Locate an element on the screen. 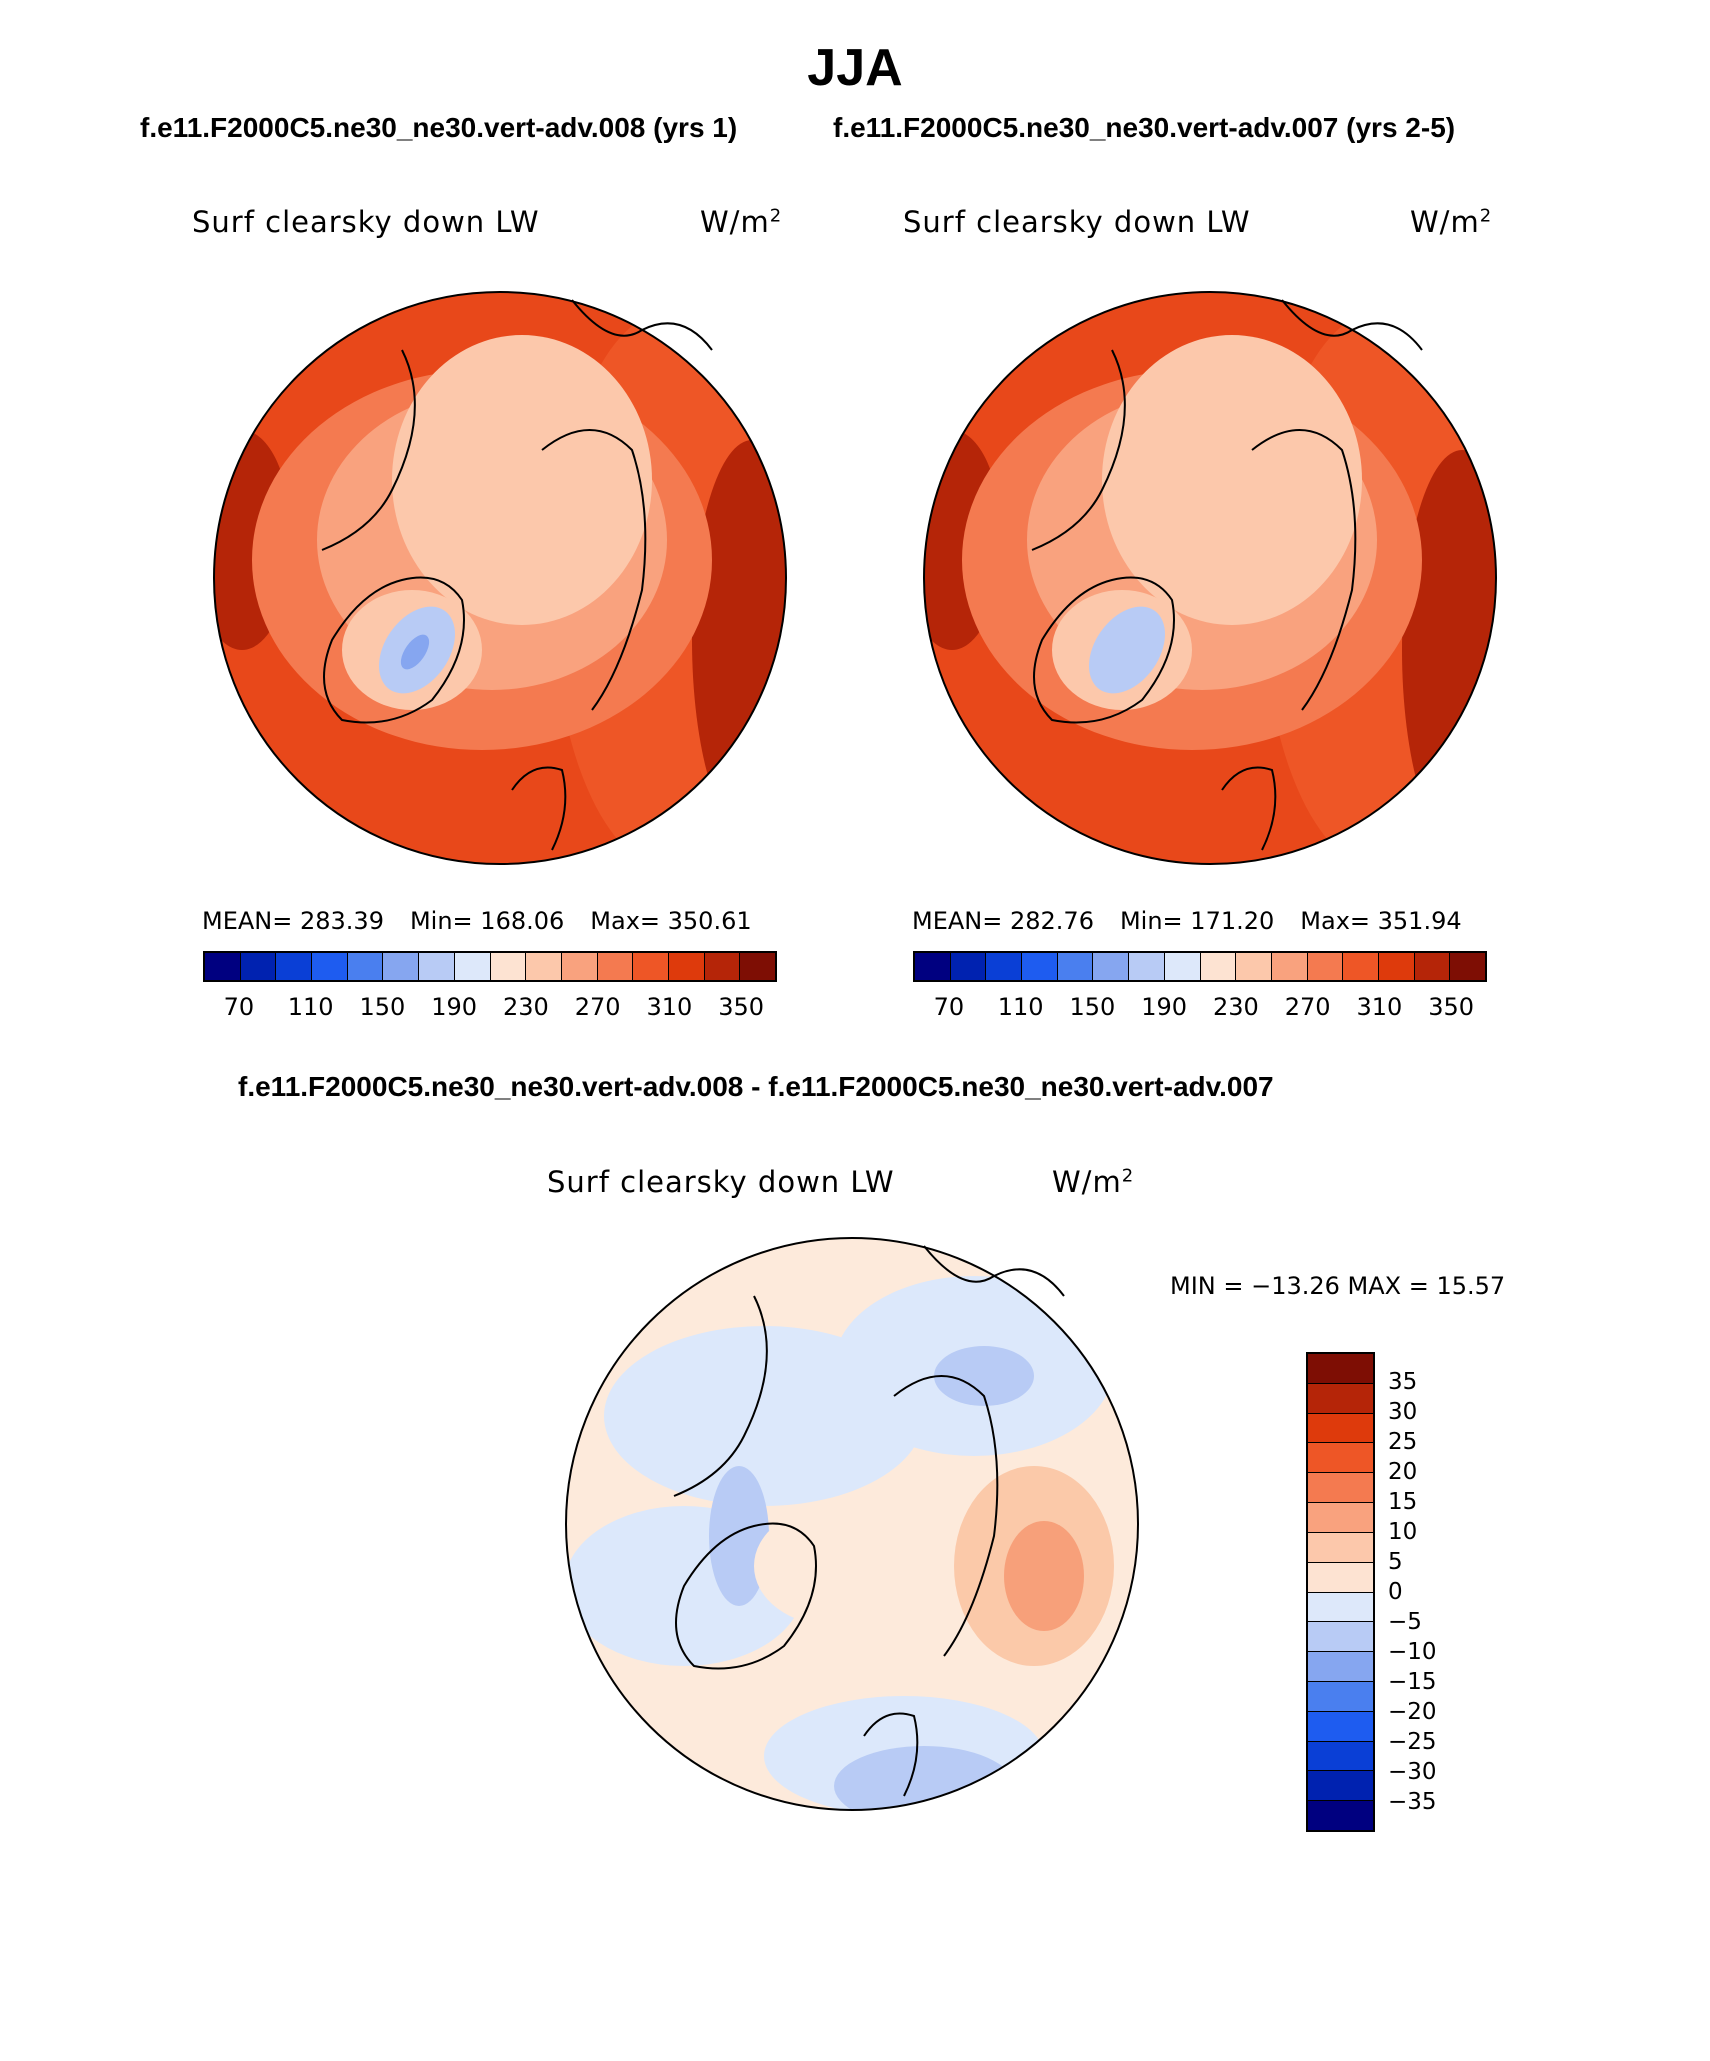 The height and width of the screenshot is (2061, 1710). panel1-stats: MEAN= 283.39 Min= 168.06 Max= 350.61 is located at coordinates (490, 921).